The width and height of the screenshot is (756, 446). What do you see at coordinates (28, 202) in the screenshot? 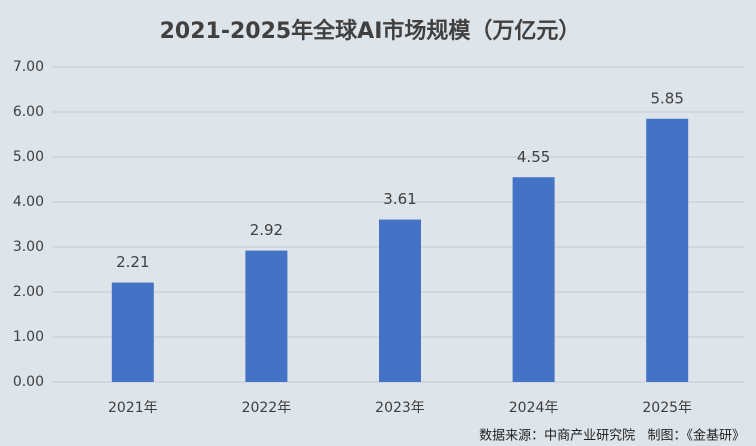
I see `y-tick-label: 4.00` at bounding box center [28, 202].